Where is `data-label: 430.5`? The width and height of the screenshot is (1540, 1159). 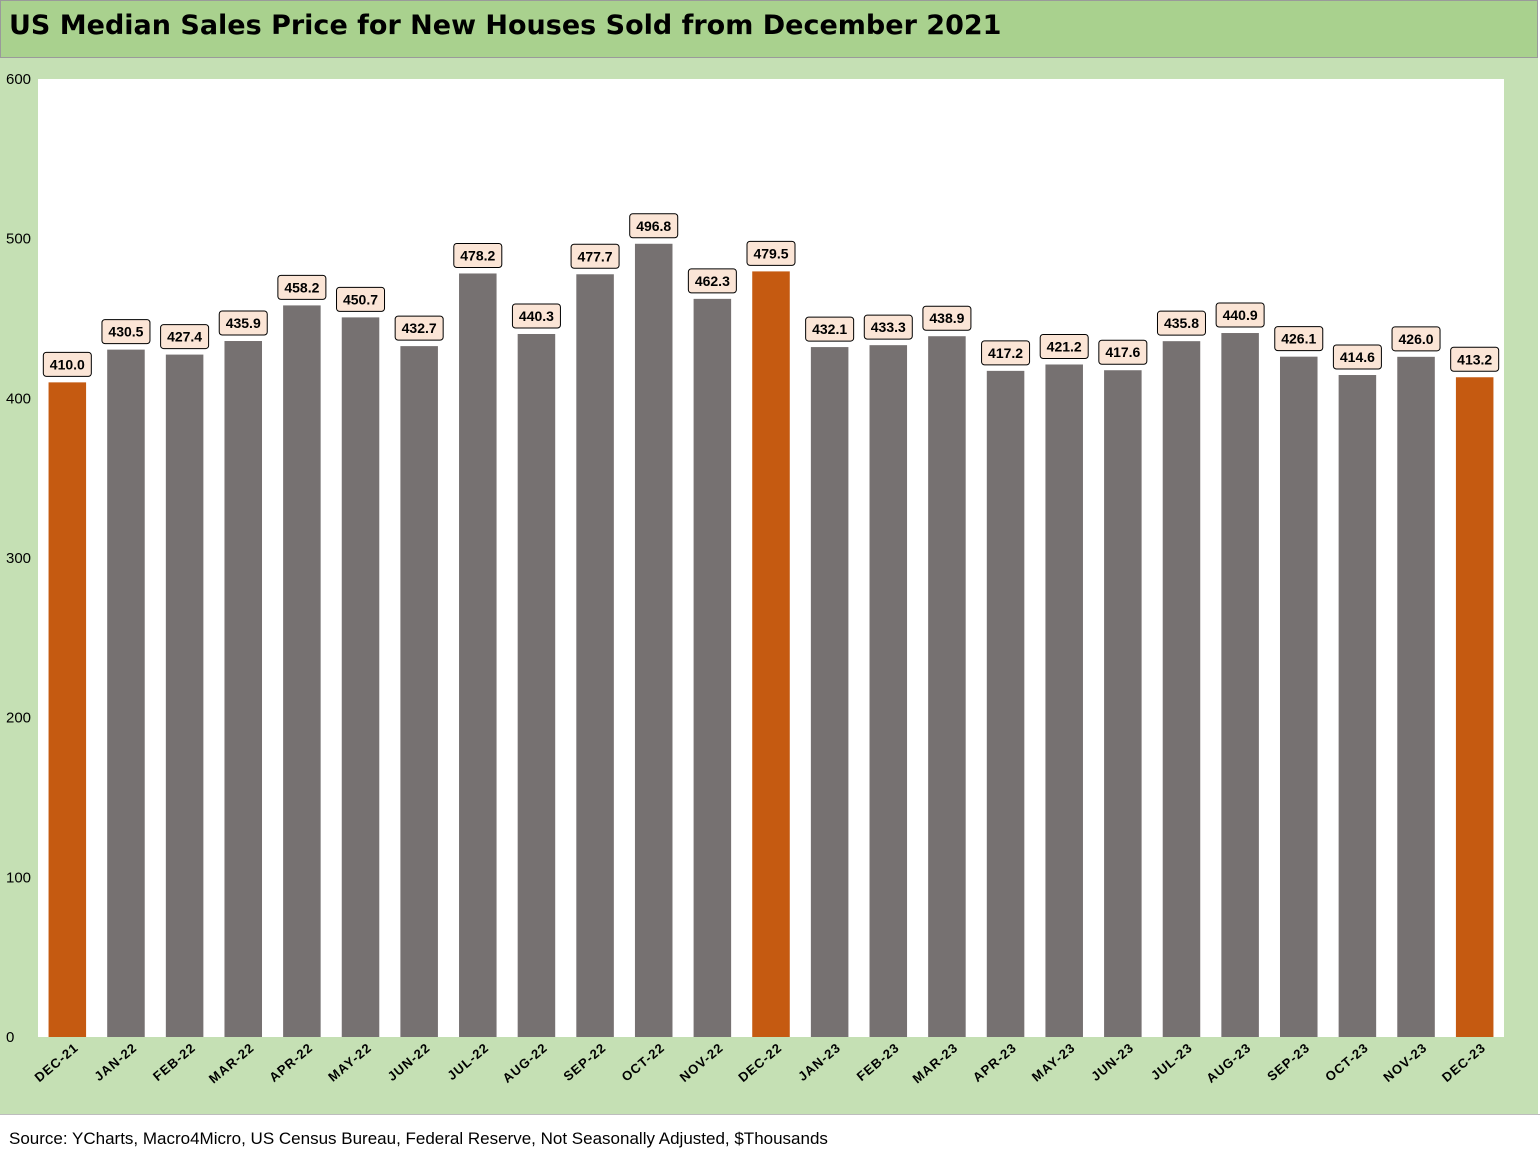
data-label: 430.5 is located at coordinates (125, 332).